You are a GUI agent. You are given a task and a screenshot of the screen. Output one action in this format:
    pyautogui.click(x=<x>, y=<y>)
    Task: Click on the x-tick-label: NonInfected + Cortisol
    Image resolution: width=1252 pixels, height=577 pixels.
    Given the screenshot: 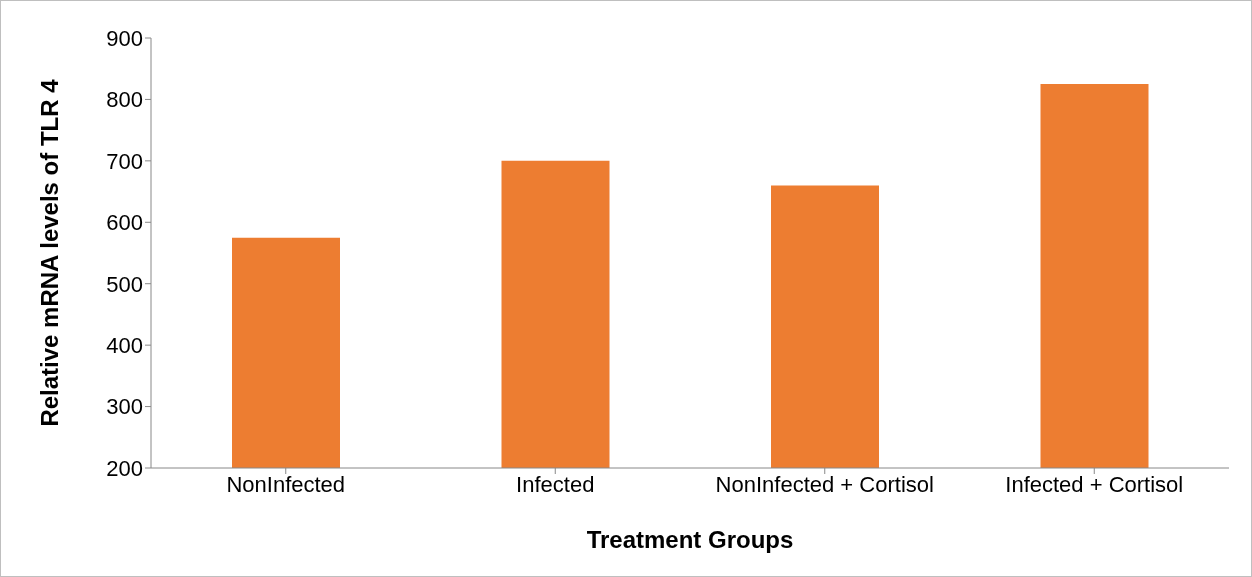 What is the action you would take?
    pyautogui.click(x=824, y=484)
    